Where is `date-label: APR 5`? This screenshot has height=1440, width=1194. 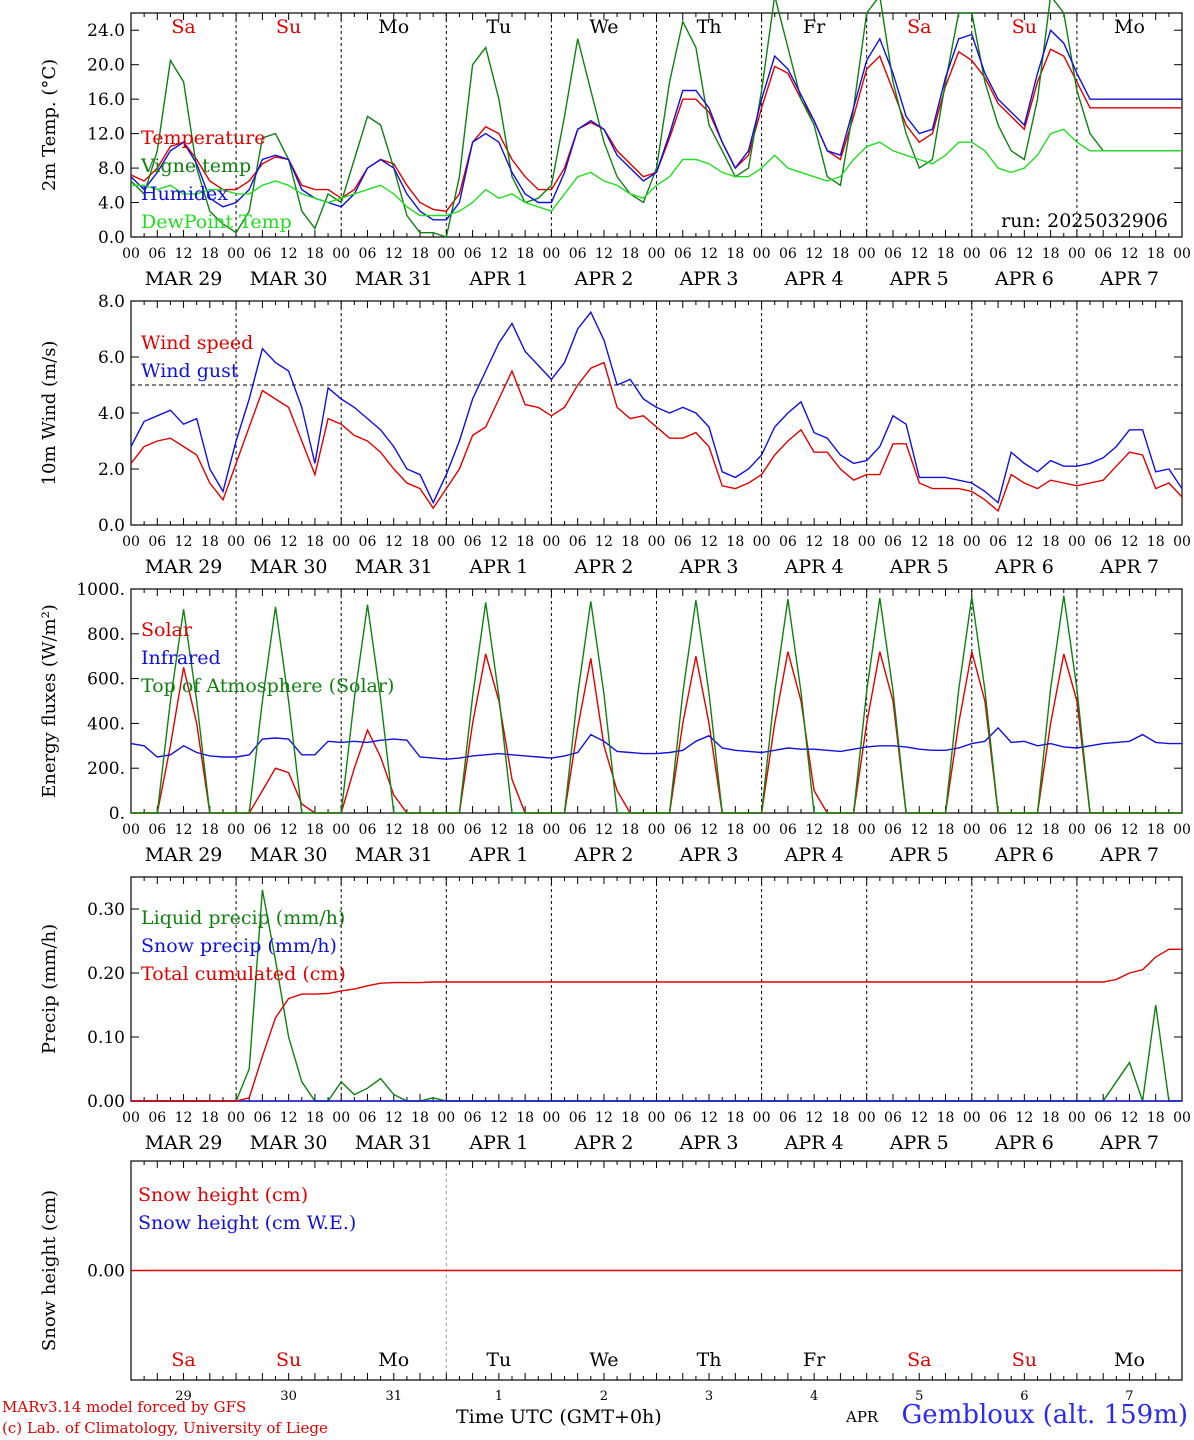 date-label: APR 5 is located at coordinates (919, 567).